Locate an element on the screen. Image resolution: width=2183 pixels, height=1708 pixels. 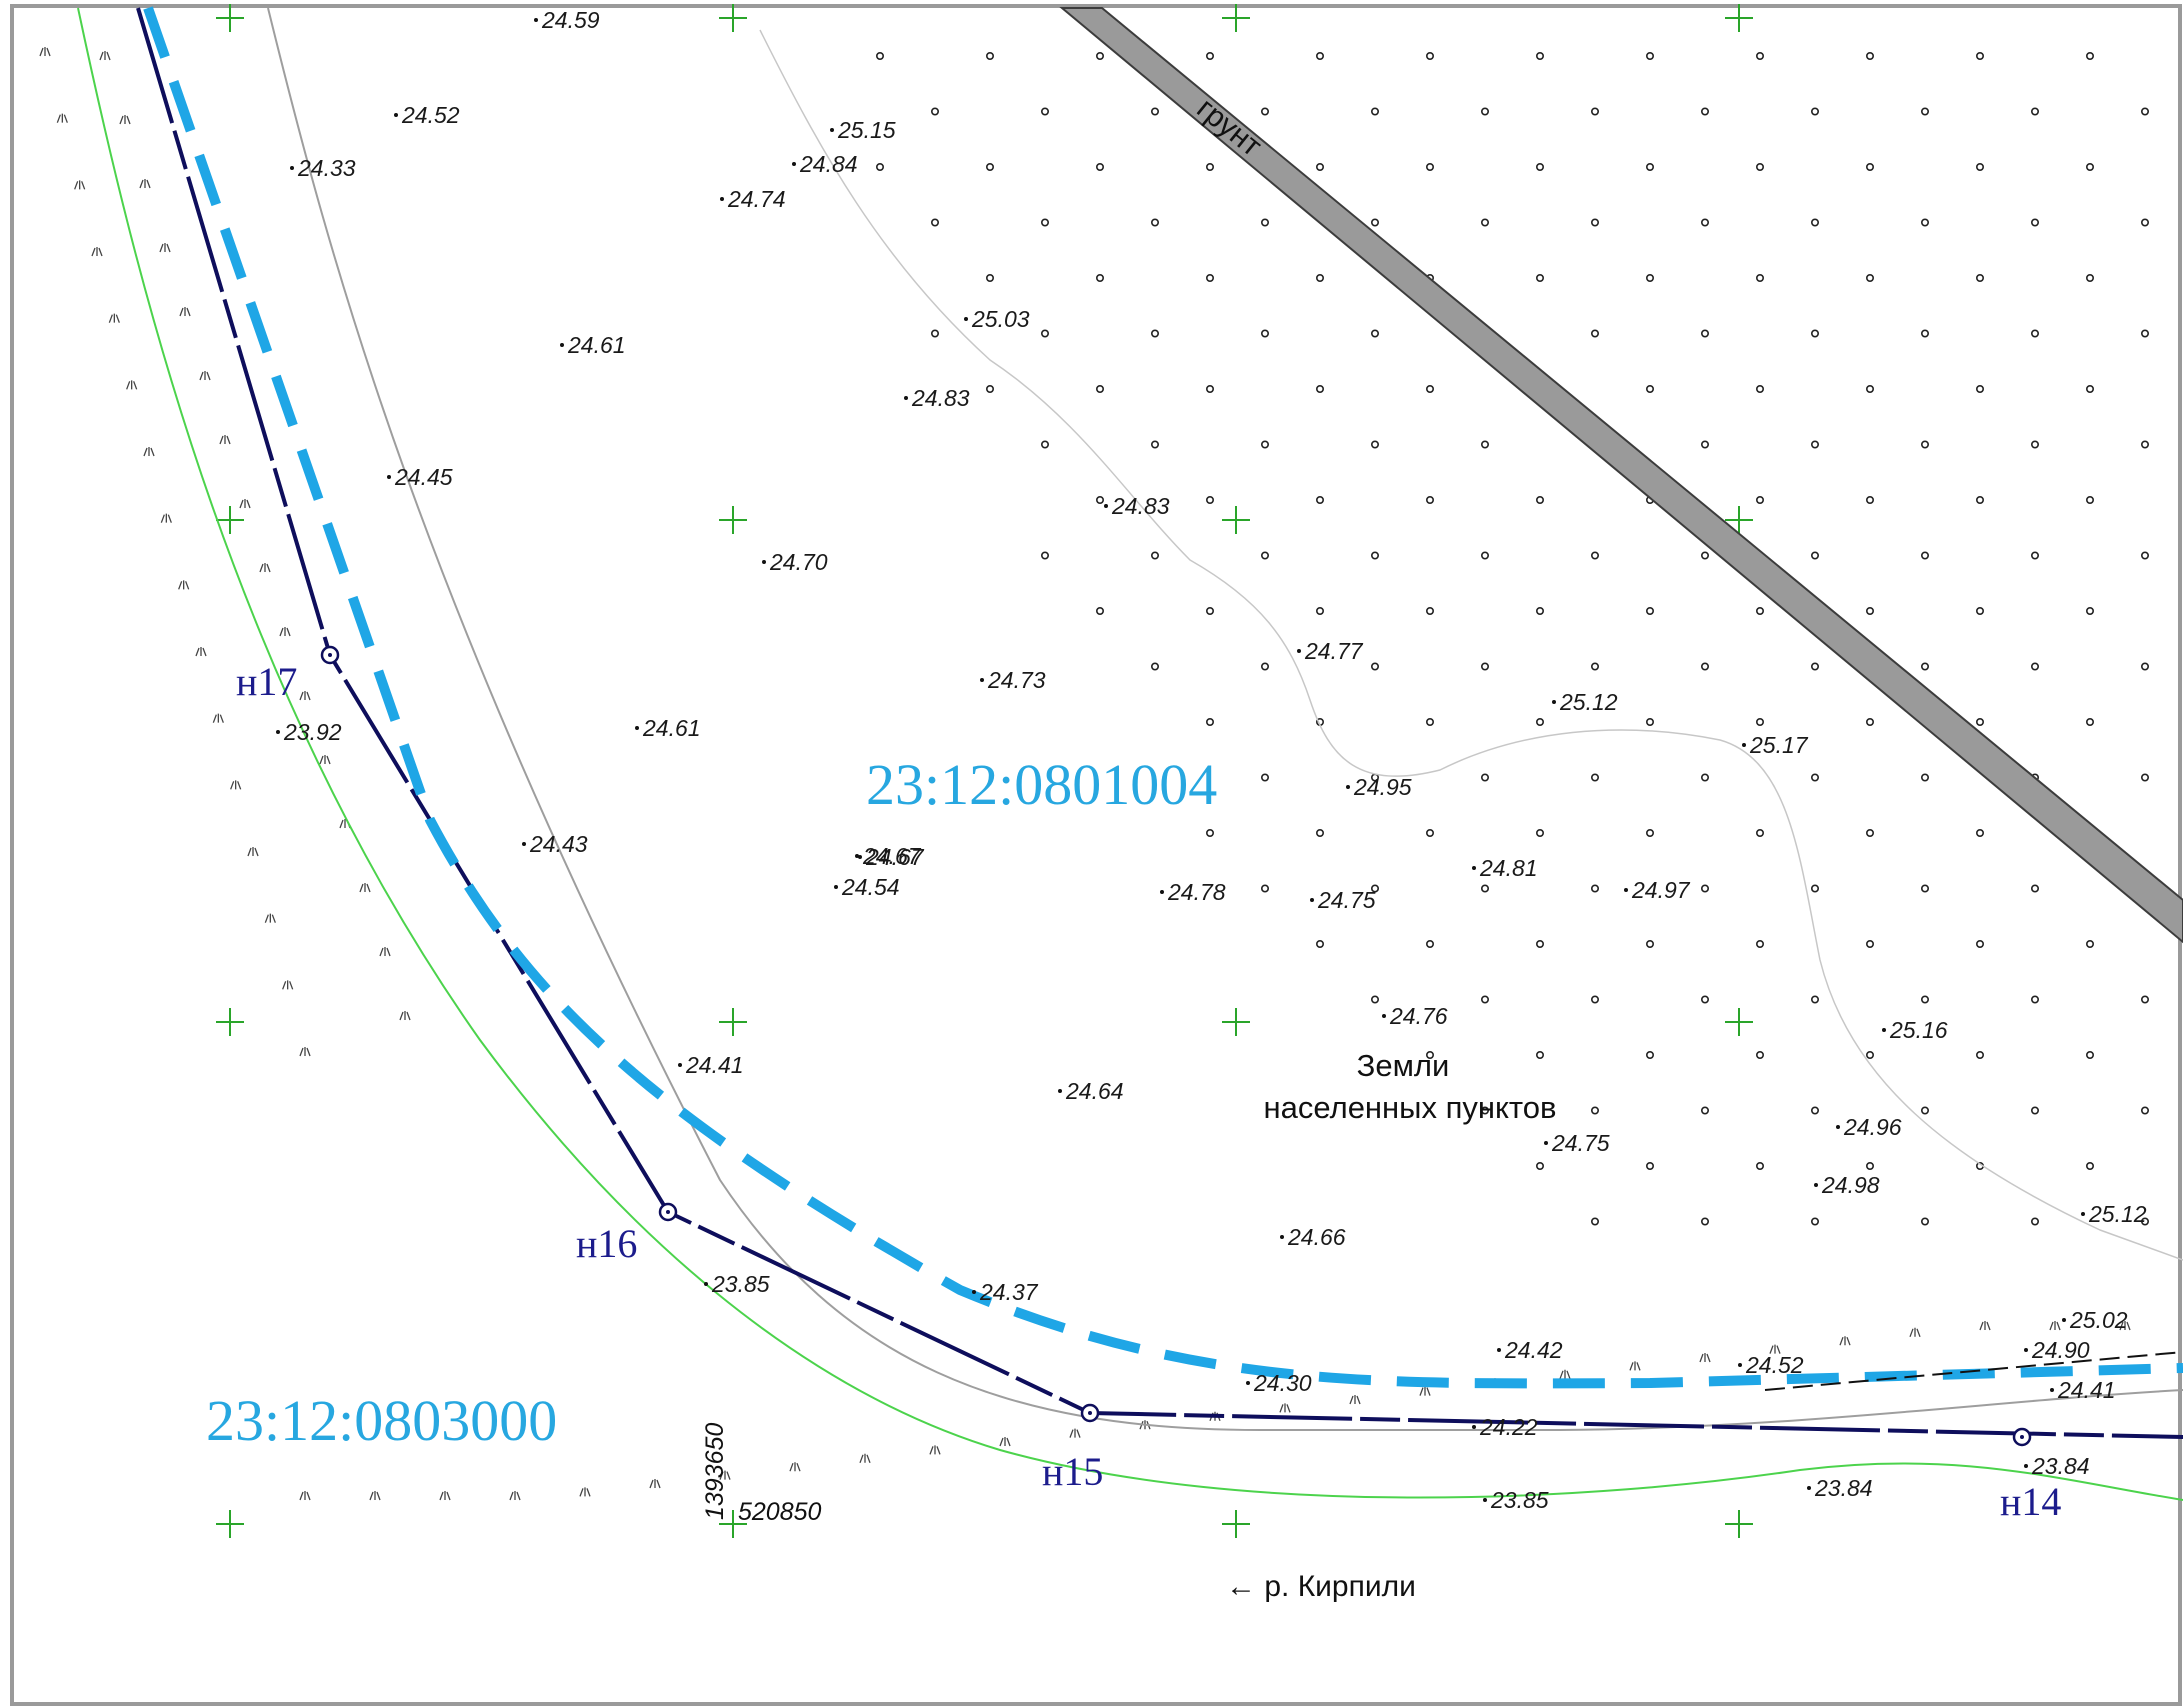
elevation-label: 25.03 is located at coordinates (1000, 319).